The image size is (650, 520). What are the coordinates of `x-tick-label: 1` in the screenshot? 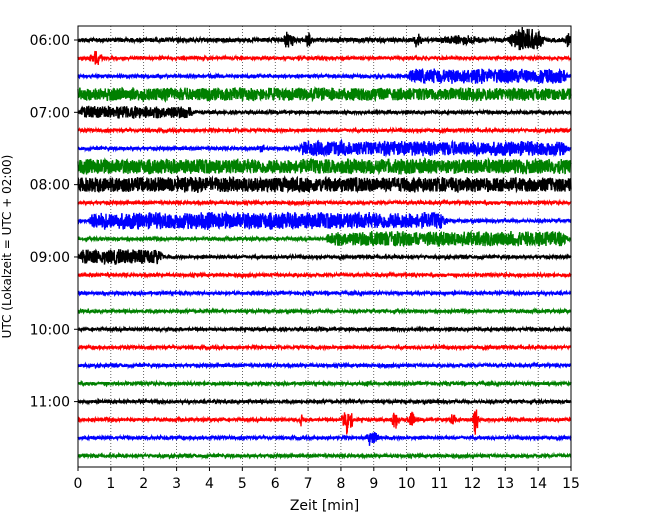 It's located at (110, 484).